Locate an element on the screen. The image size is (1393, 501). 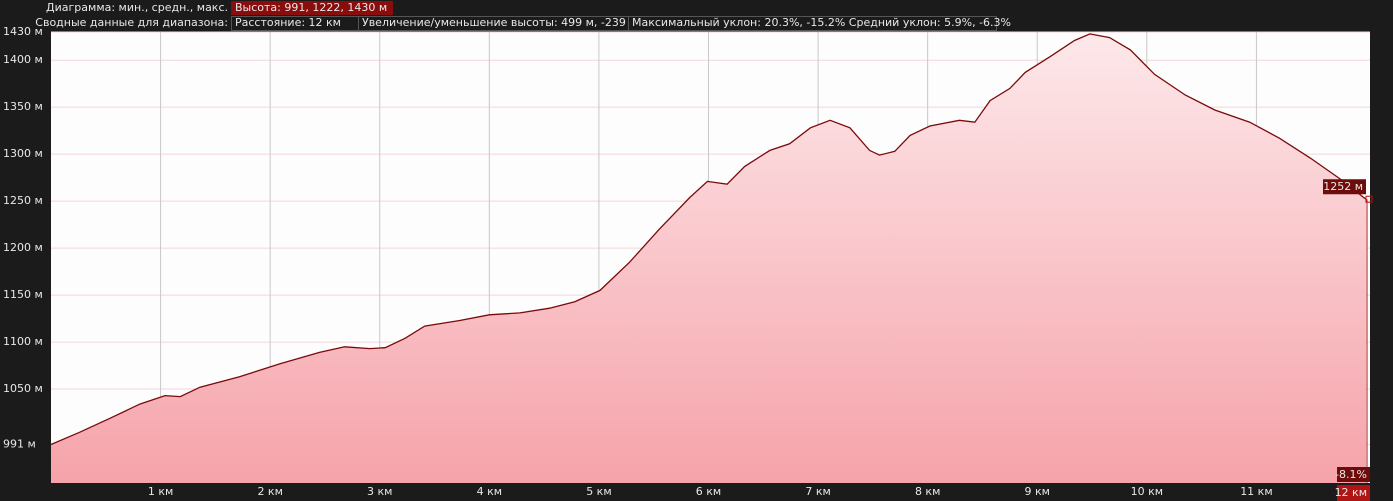
y-tick-label: 1430 м is located at coordinates (23, 31).